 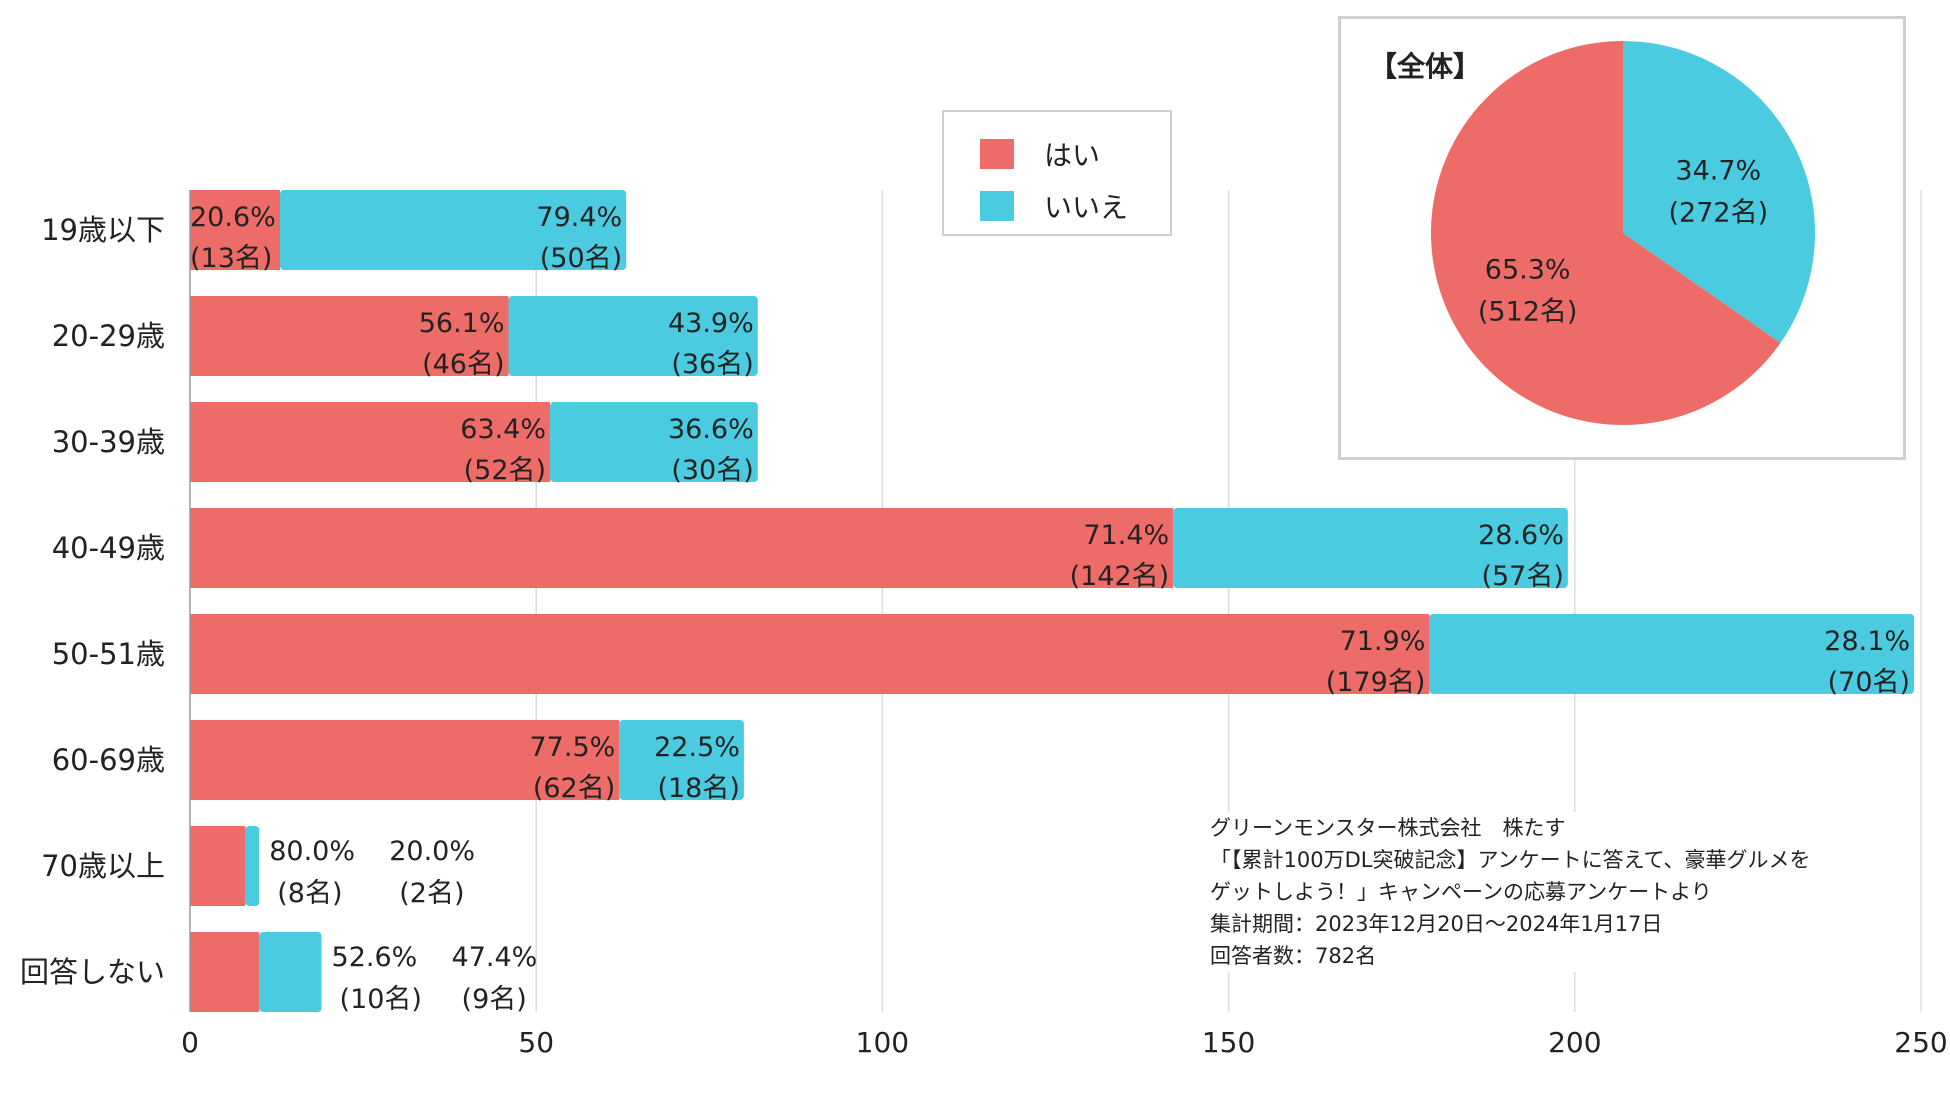 What do you see at coordinates (233, 217) in the screenshot?
I see `data-label-yes-percent: 20.6%` at bounding box center [233, 217].